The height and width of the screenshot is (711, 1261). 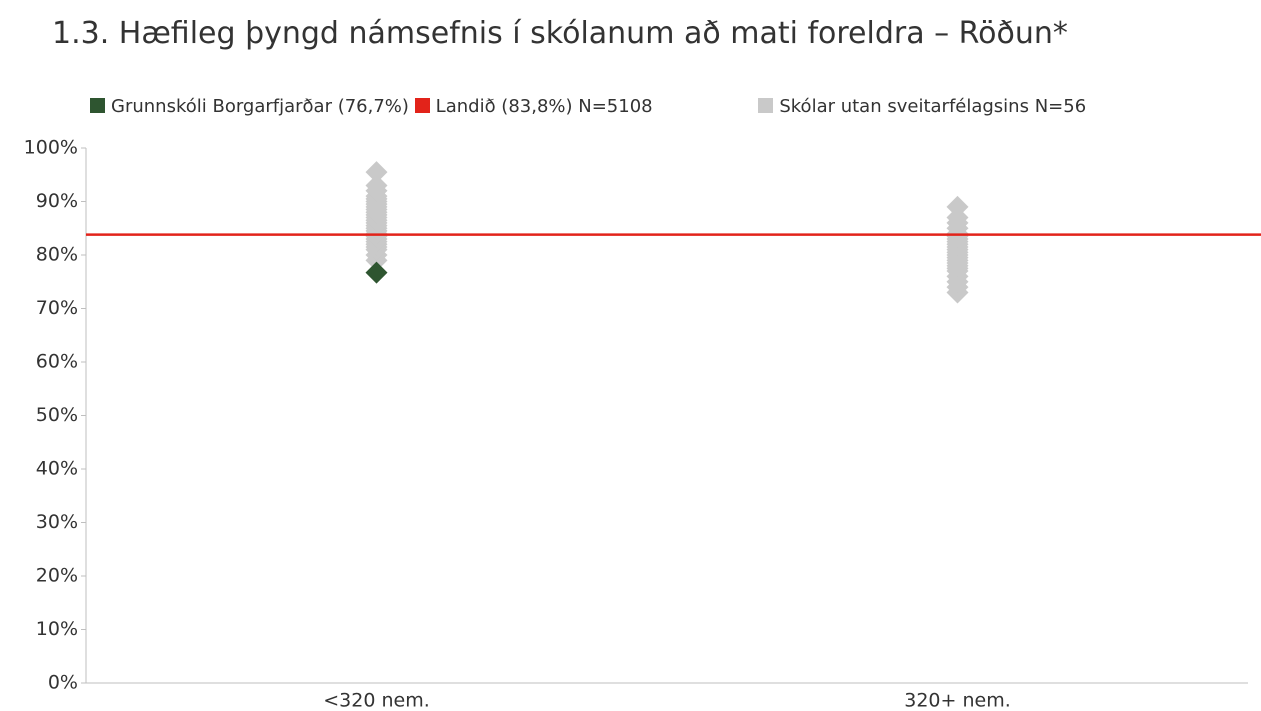 I want to click on legend-entry: Landið (83,8%) N=5108, so click(x=533, y=106).